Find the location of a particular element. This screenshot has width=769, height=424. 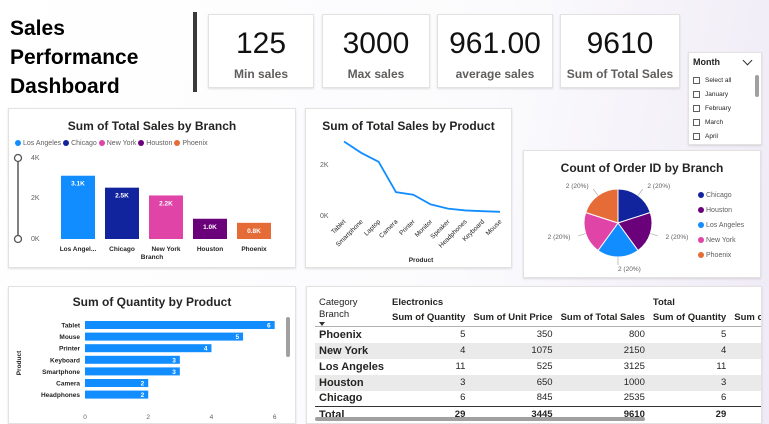

kpi-label: Sum of Total Sales is located at coordinates (620, 74).